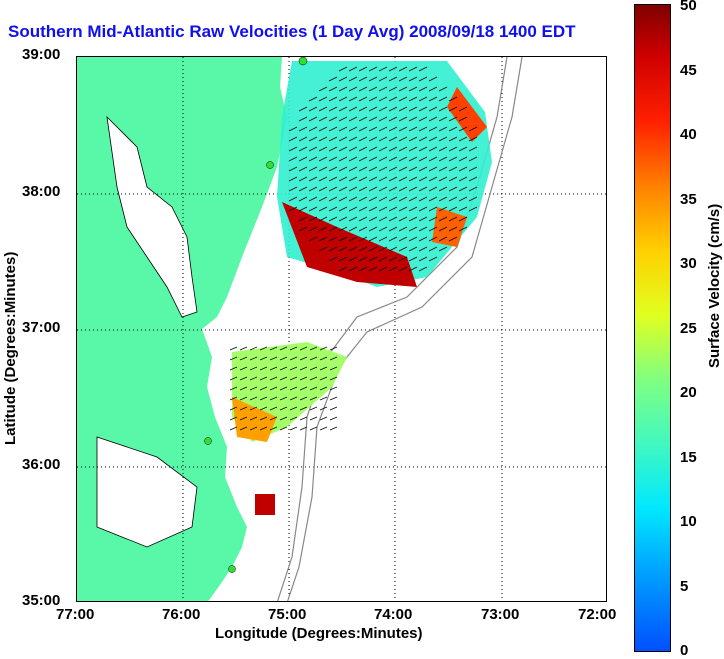 This screenshot has width=724, height=659. What do you see at coordinates (393, 614) in the screenshot?
I see `x-tick: 74:00` at bounding box center [393, 614].